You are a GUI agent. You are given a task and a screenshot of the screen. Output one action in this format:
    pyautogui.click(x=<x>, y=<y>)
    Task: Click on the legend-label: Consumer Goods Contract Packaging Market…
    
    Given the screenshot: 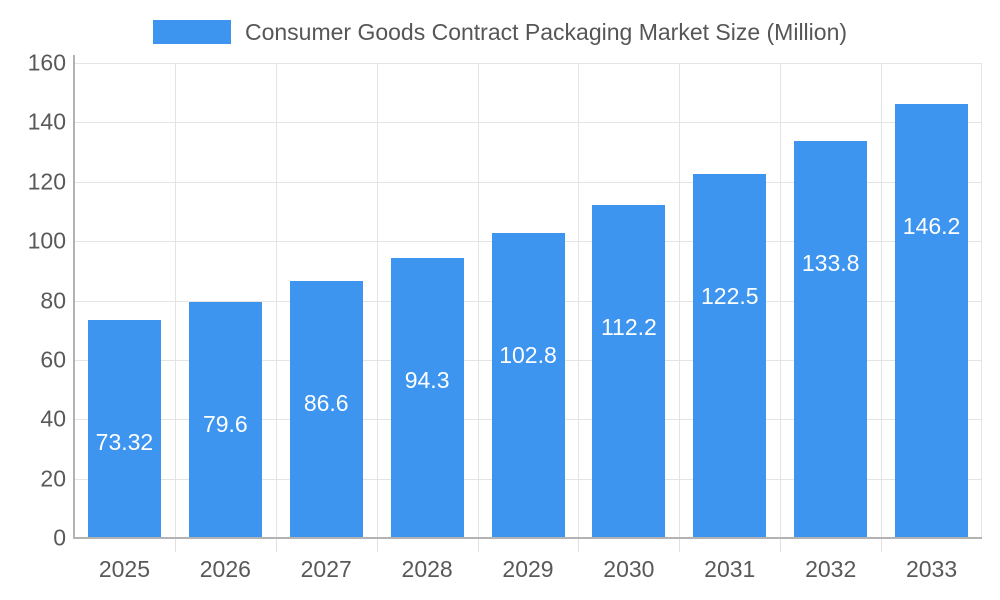 What is the action you would take?
    pyautogui.click(x=546, y=31)
    